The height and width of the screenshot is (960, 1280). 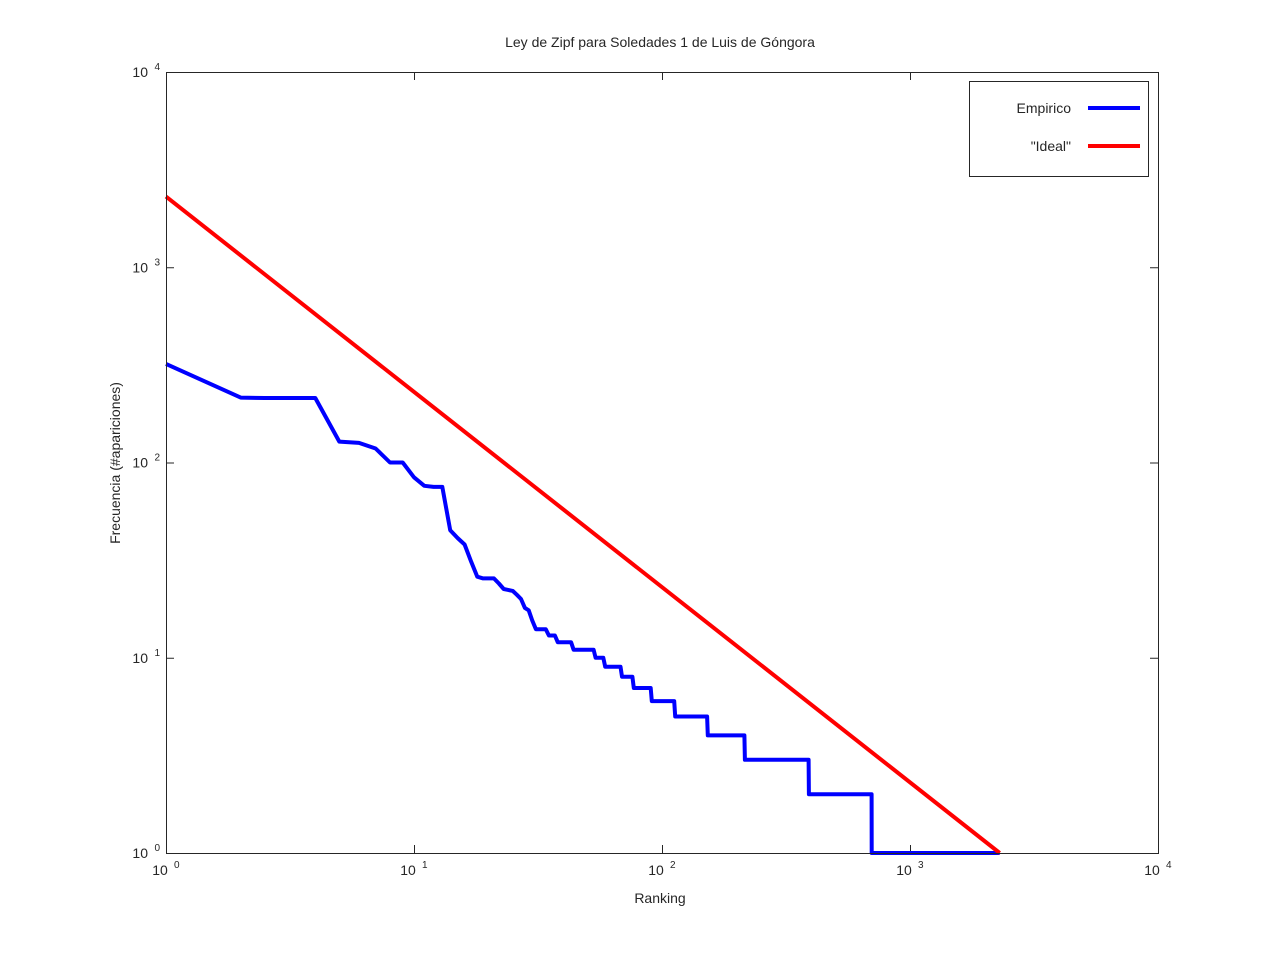 I want to click on y-tick-label: 10 3, so click(x=146, y=266).